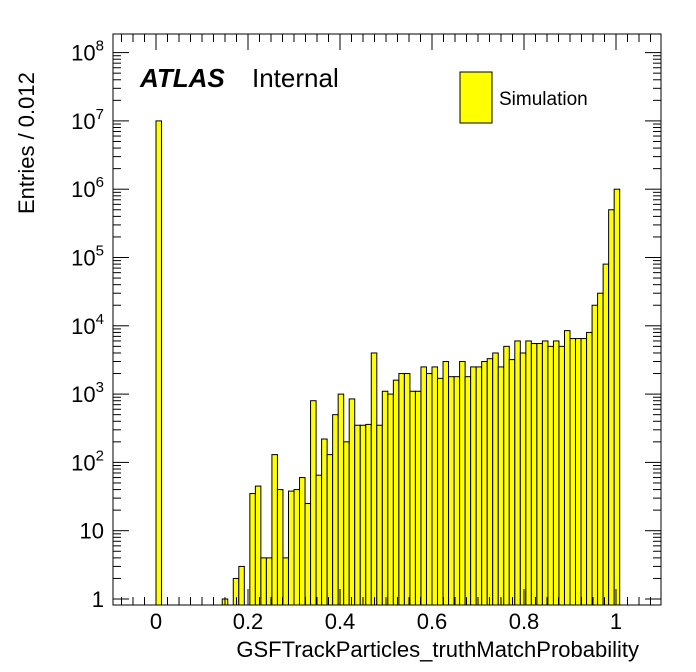  What do you see at coordinates (248, 621) in the screenshot?
I see `x-tick-label: 0.2` at bounding box center [248, 621].